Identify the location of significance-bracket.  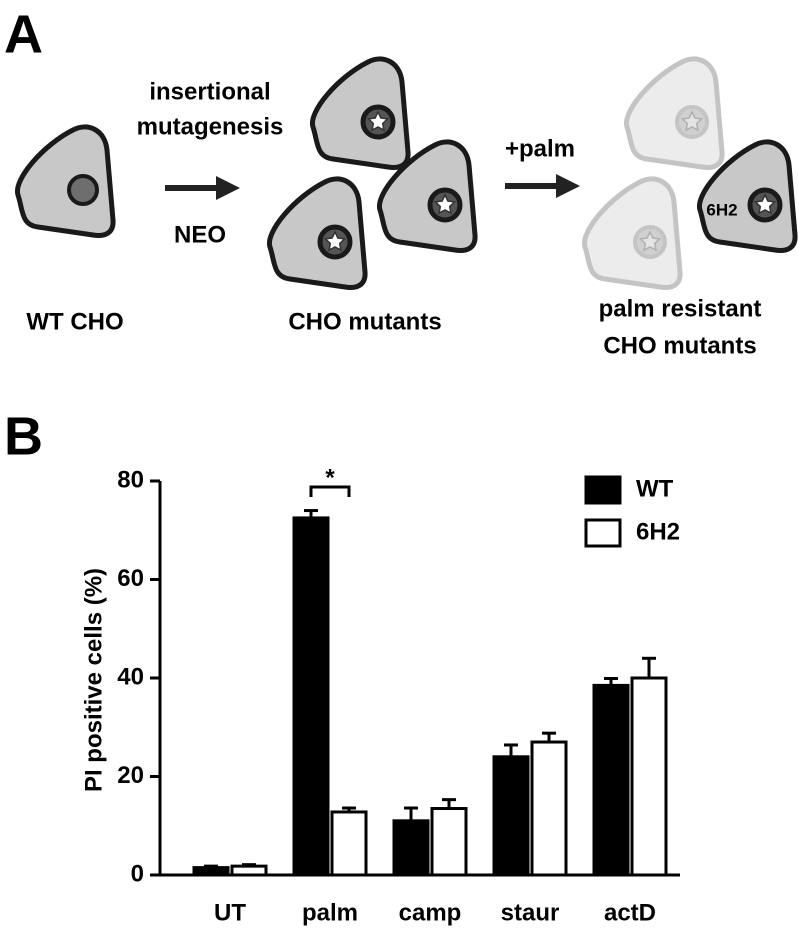
(330, 491).